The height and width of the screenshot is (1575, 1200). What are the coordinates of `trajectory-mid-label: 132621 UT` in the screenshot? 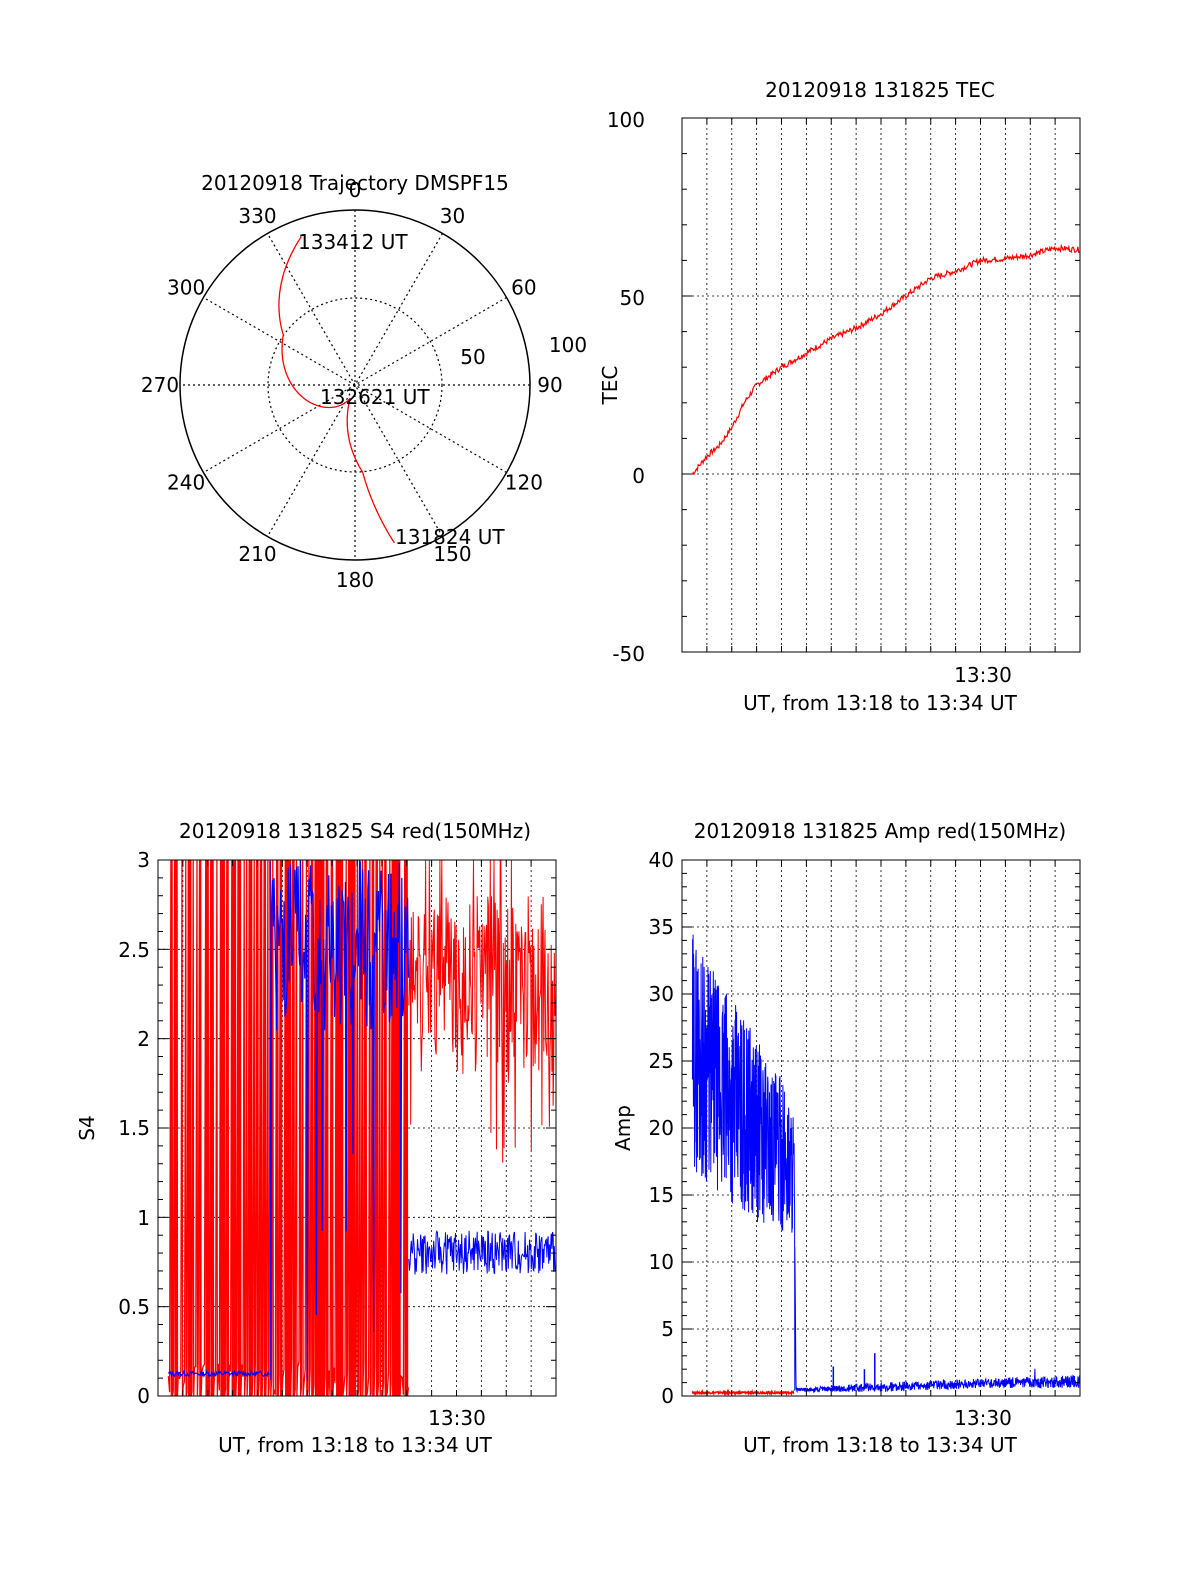 It's located at (375, 397).